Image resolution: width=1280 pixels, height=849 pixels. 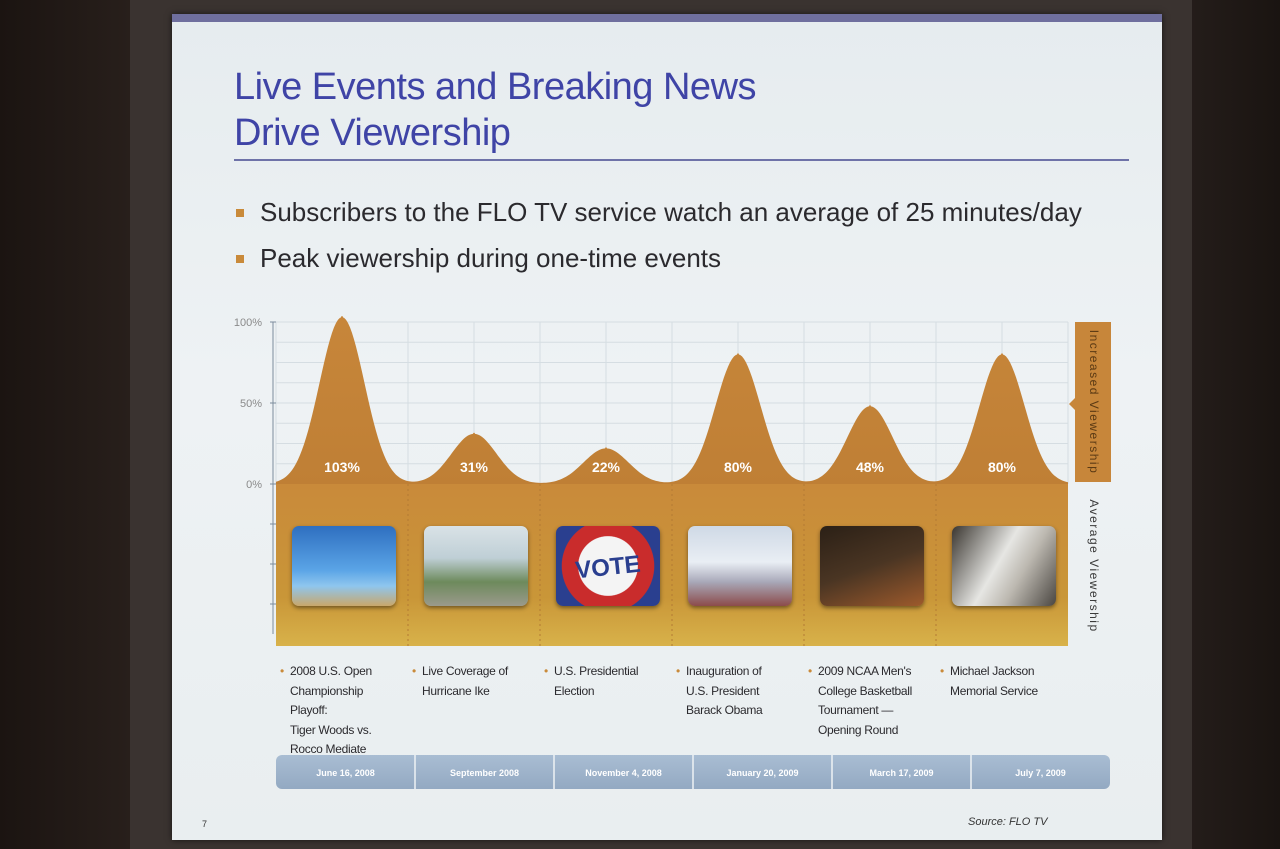 I want to click on event-description: • Live Coverage of Hurricane Ike, so click(x=472, y=681).